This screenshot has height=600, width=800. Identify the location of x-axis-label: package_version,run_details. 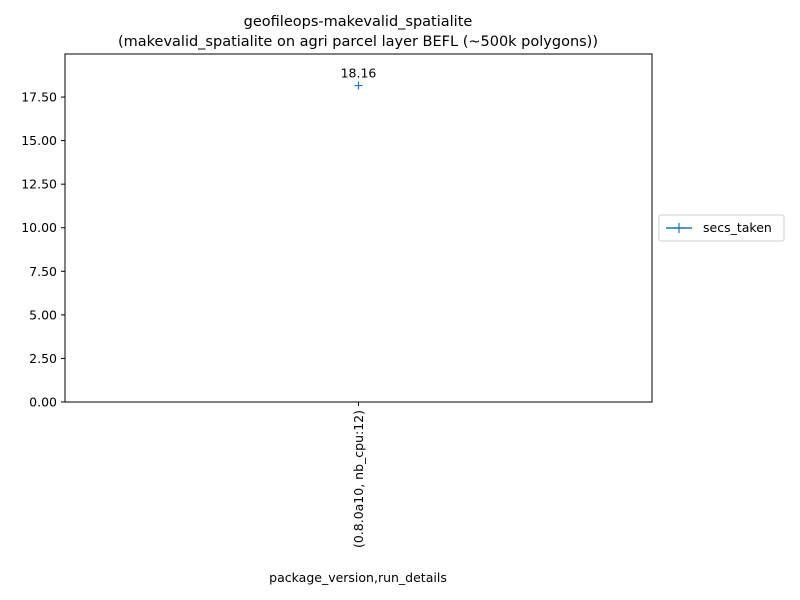
(358, 577).